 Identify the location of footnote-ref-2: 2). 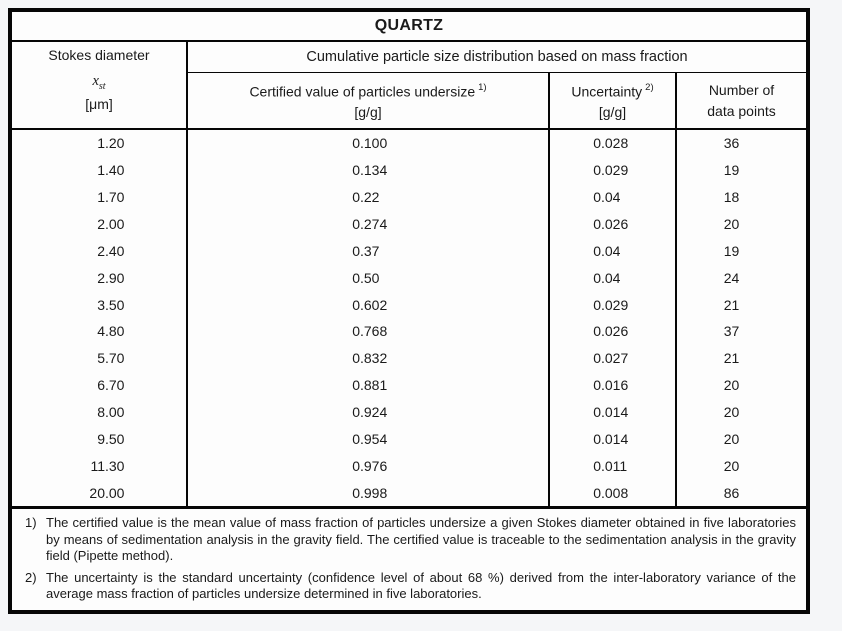
(649, 87).